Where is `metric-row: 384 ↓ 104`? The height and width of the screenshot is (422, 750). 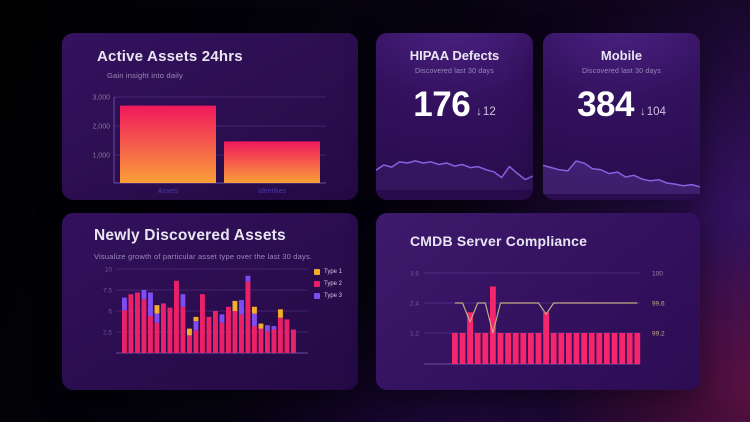 metric-row: 384 ↓ 104 is located at coordinates (621, 104).